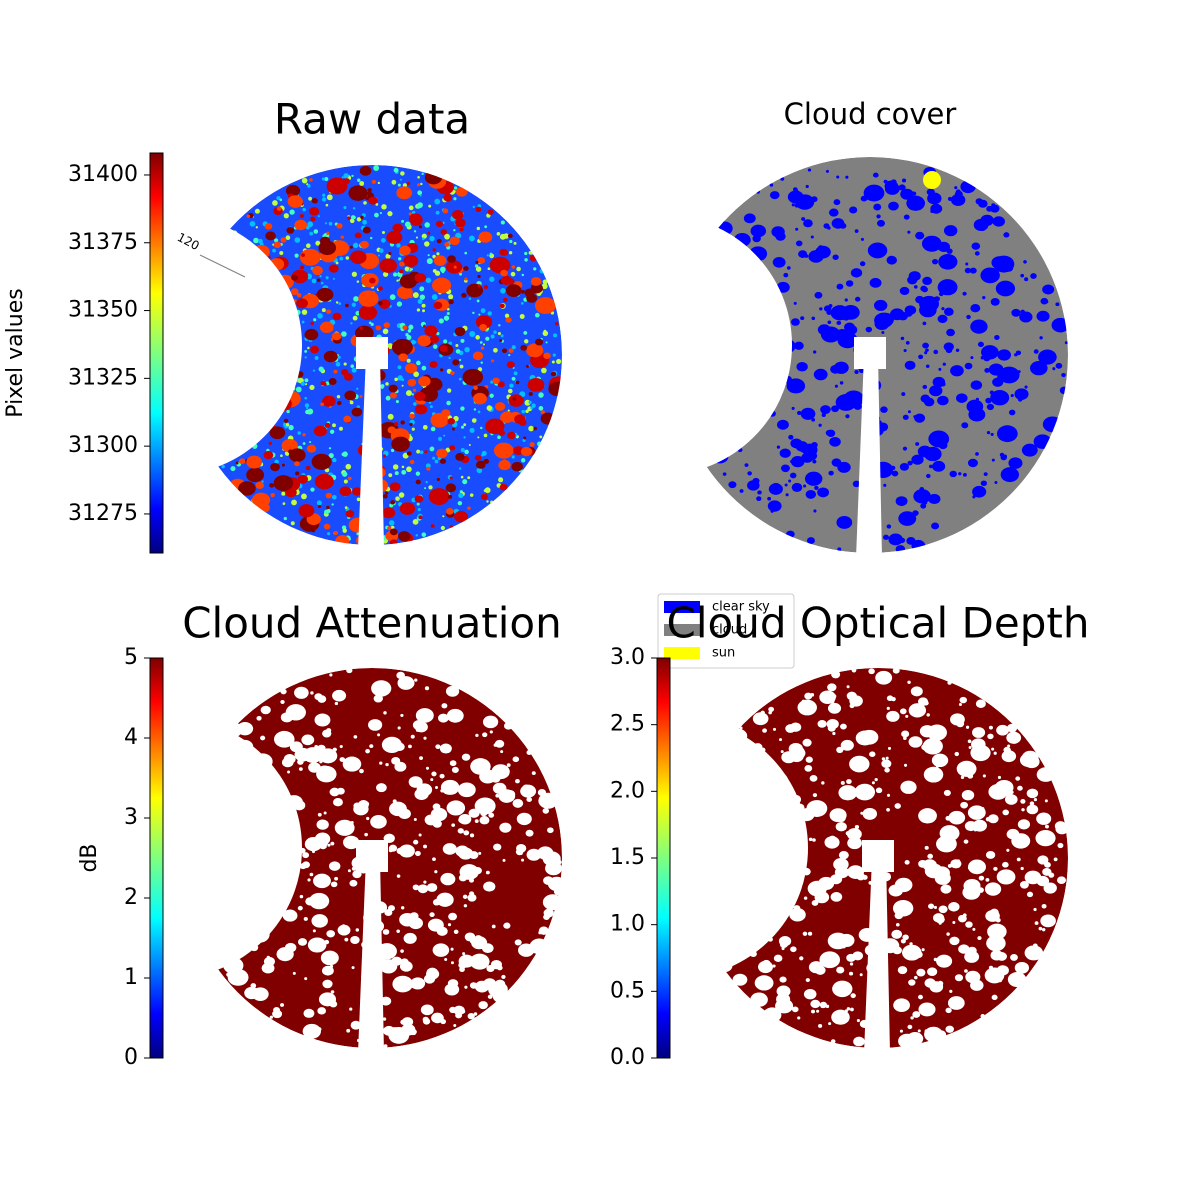 The image size is (1200, 1200). Describe the element at coordinates (188, 241) in the screenshot. I see `polar-label: 120` at that location.